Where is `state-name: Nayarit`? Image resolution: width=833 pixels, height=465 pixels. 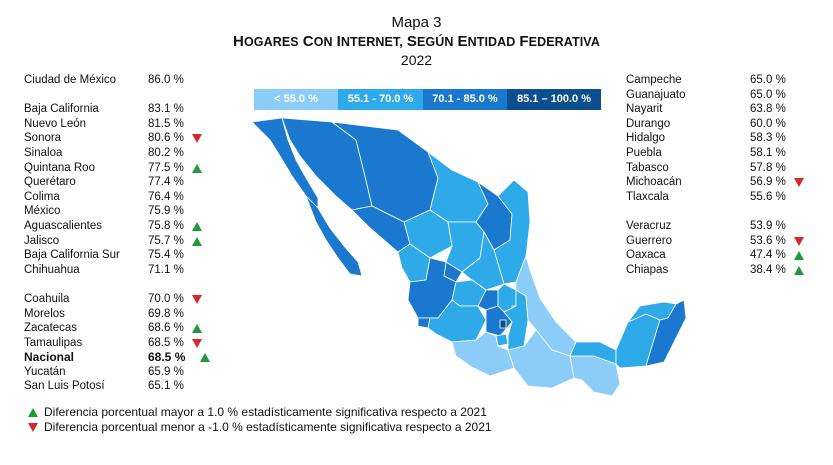
state-name: Nayarit is located at coordinates (644, 109).